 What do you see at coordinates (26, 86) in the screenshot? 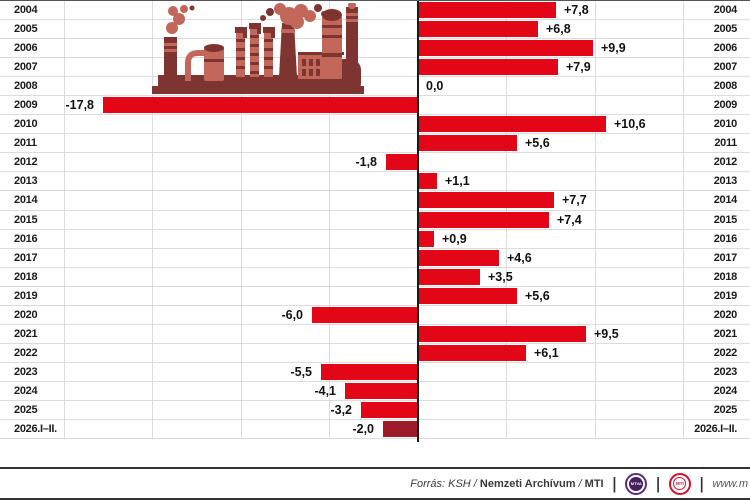
I see `year-label-left: 2008` at bounding box center [26, 86].